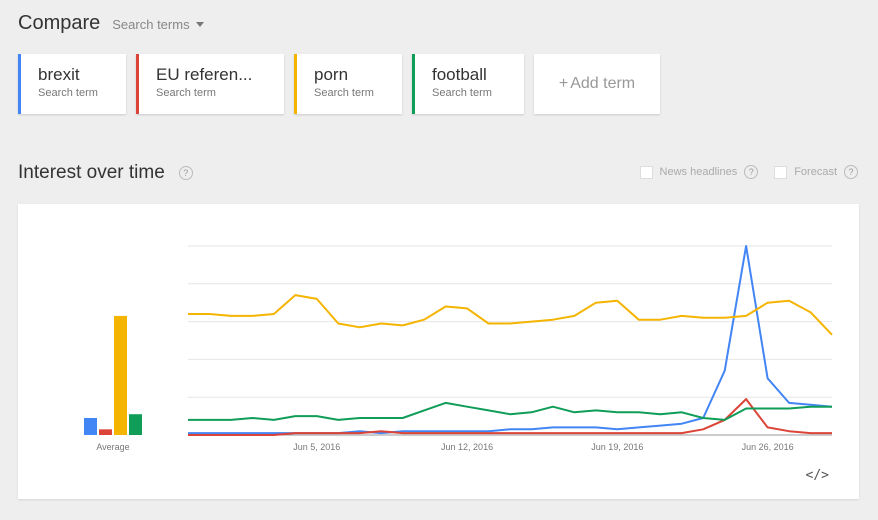 The height and width of the screenshot is (520, 878). I want to click on series-line-football, so click(510, 411).